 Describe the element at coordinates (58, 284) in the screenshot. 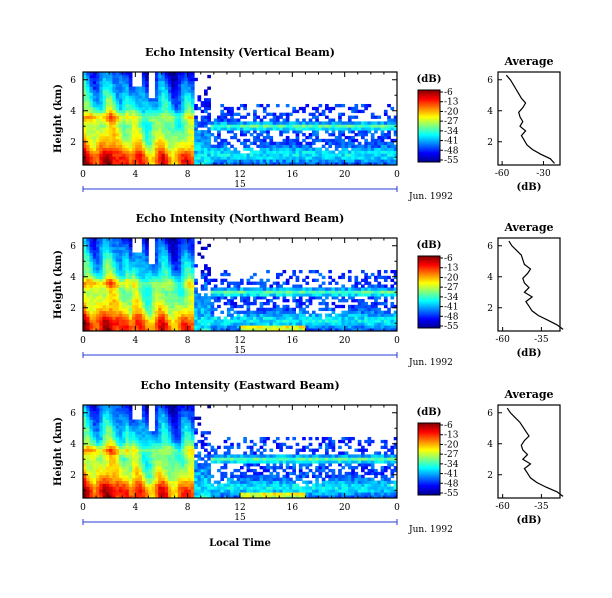

I see `y-axis-label: Height (km)` at that location.